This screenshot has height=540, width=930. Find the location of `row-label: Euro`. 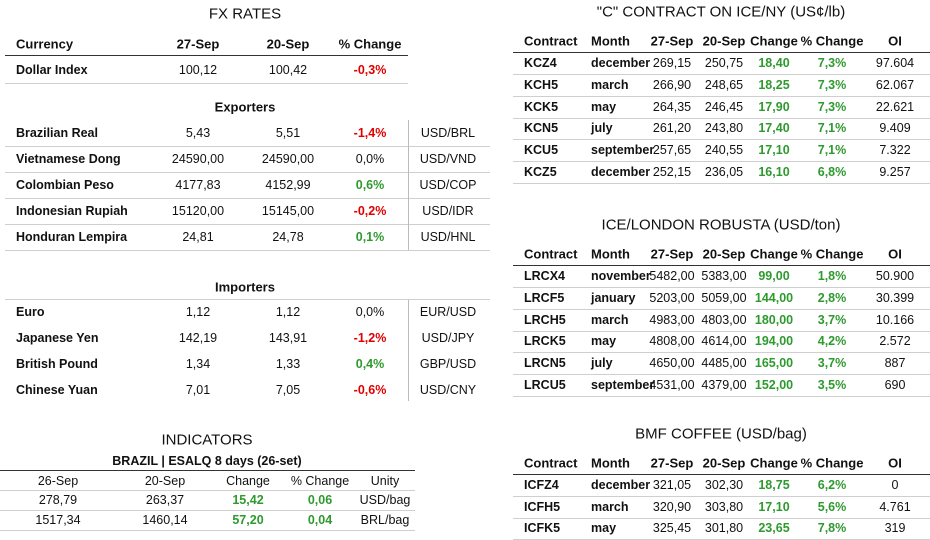

row-label: Euro is located at coordinates (30, 311).